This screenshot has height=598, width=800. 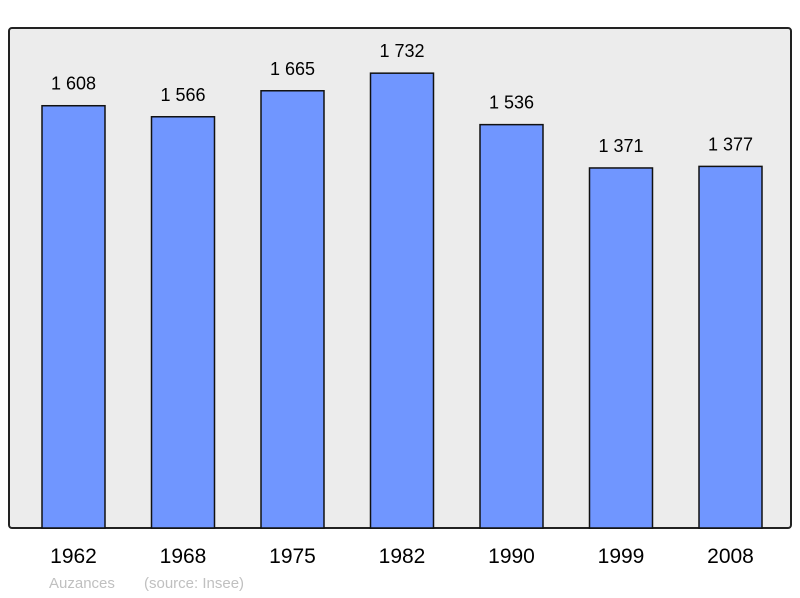 I want to click on x-tick-label-1990: 1990, so click(x=511, y=556).